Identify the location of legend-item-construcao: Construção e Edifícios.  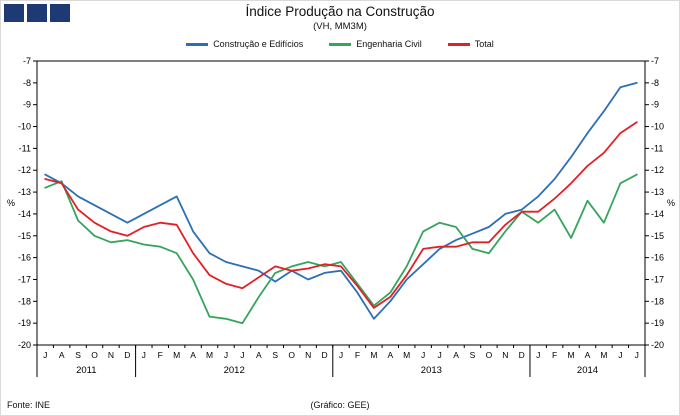
(244, 44).